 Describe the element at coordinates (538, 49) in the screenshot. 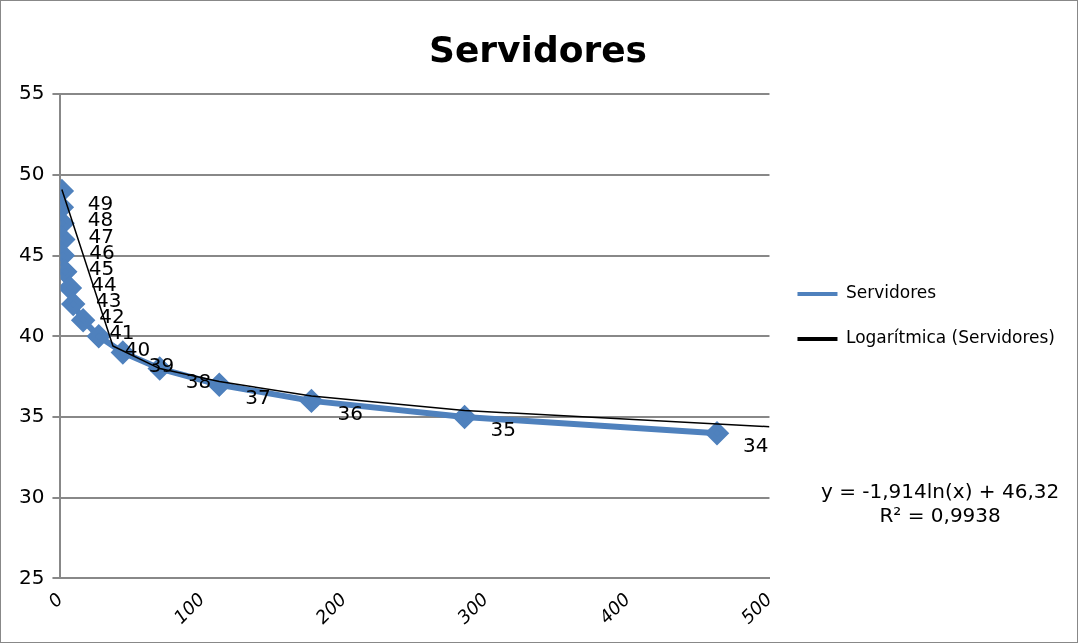

I see `chart-title: Servidores` at that location.